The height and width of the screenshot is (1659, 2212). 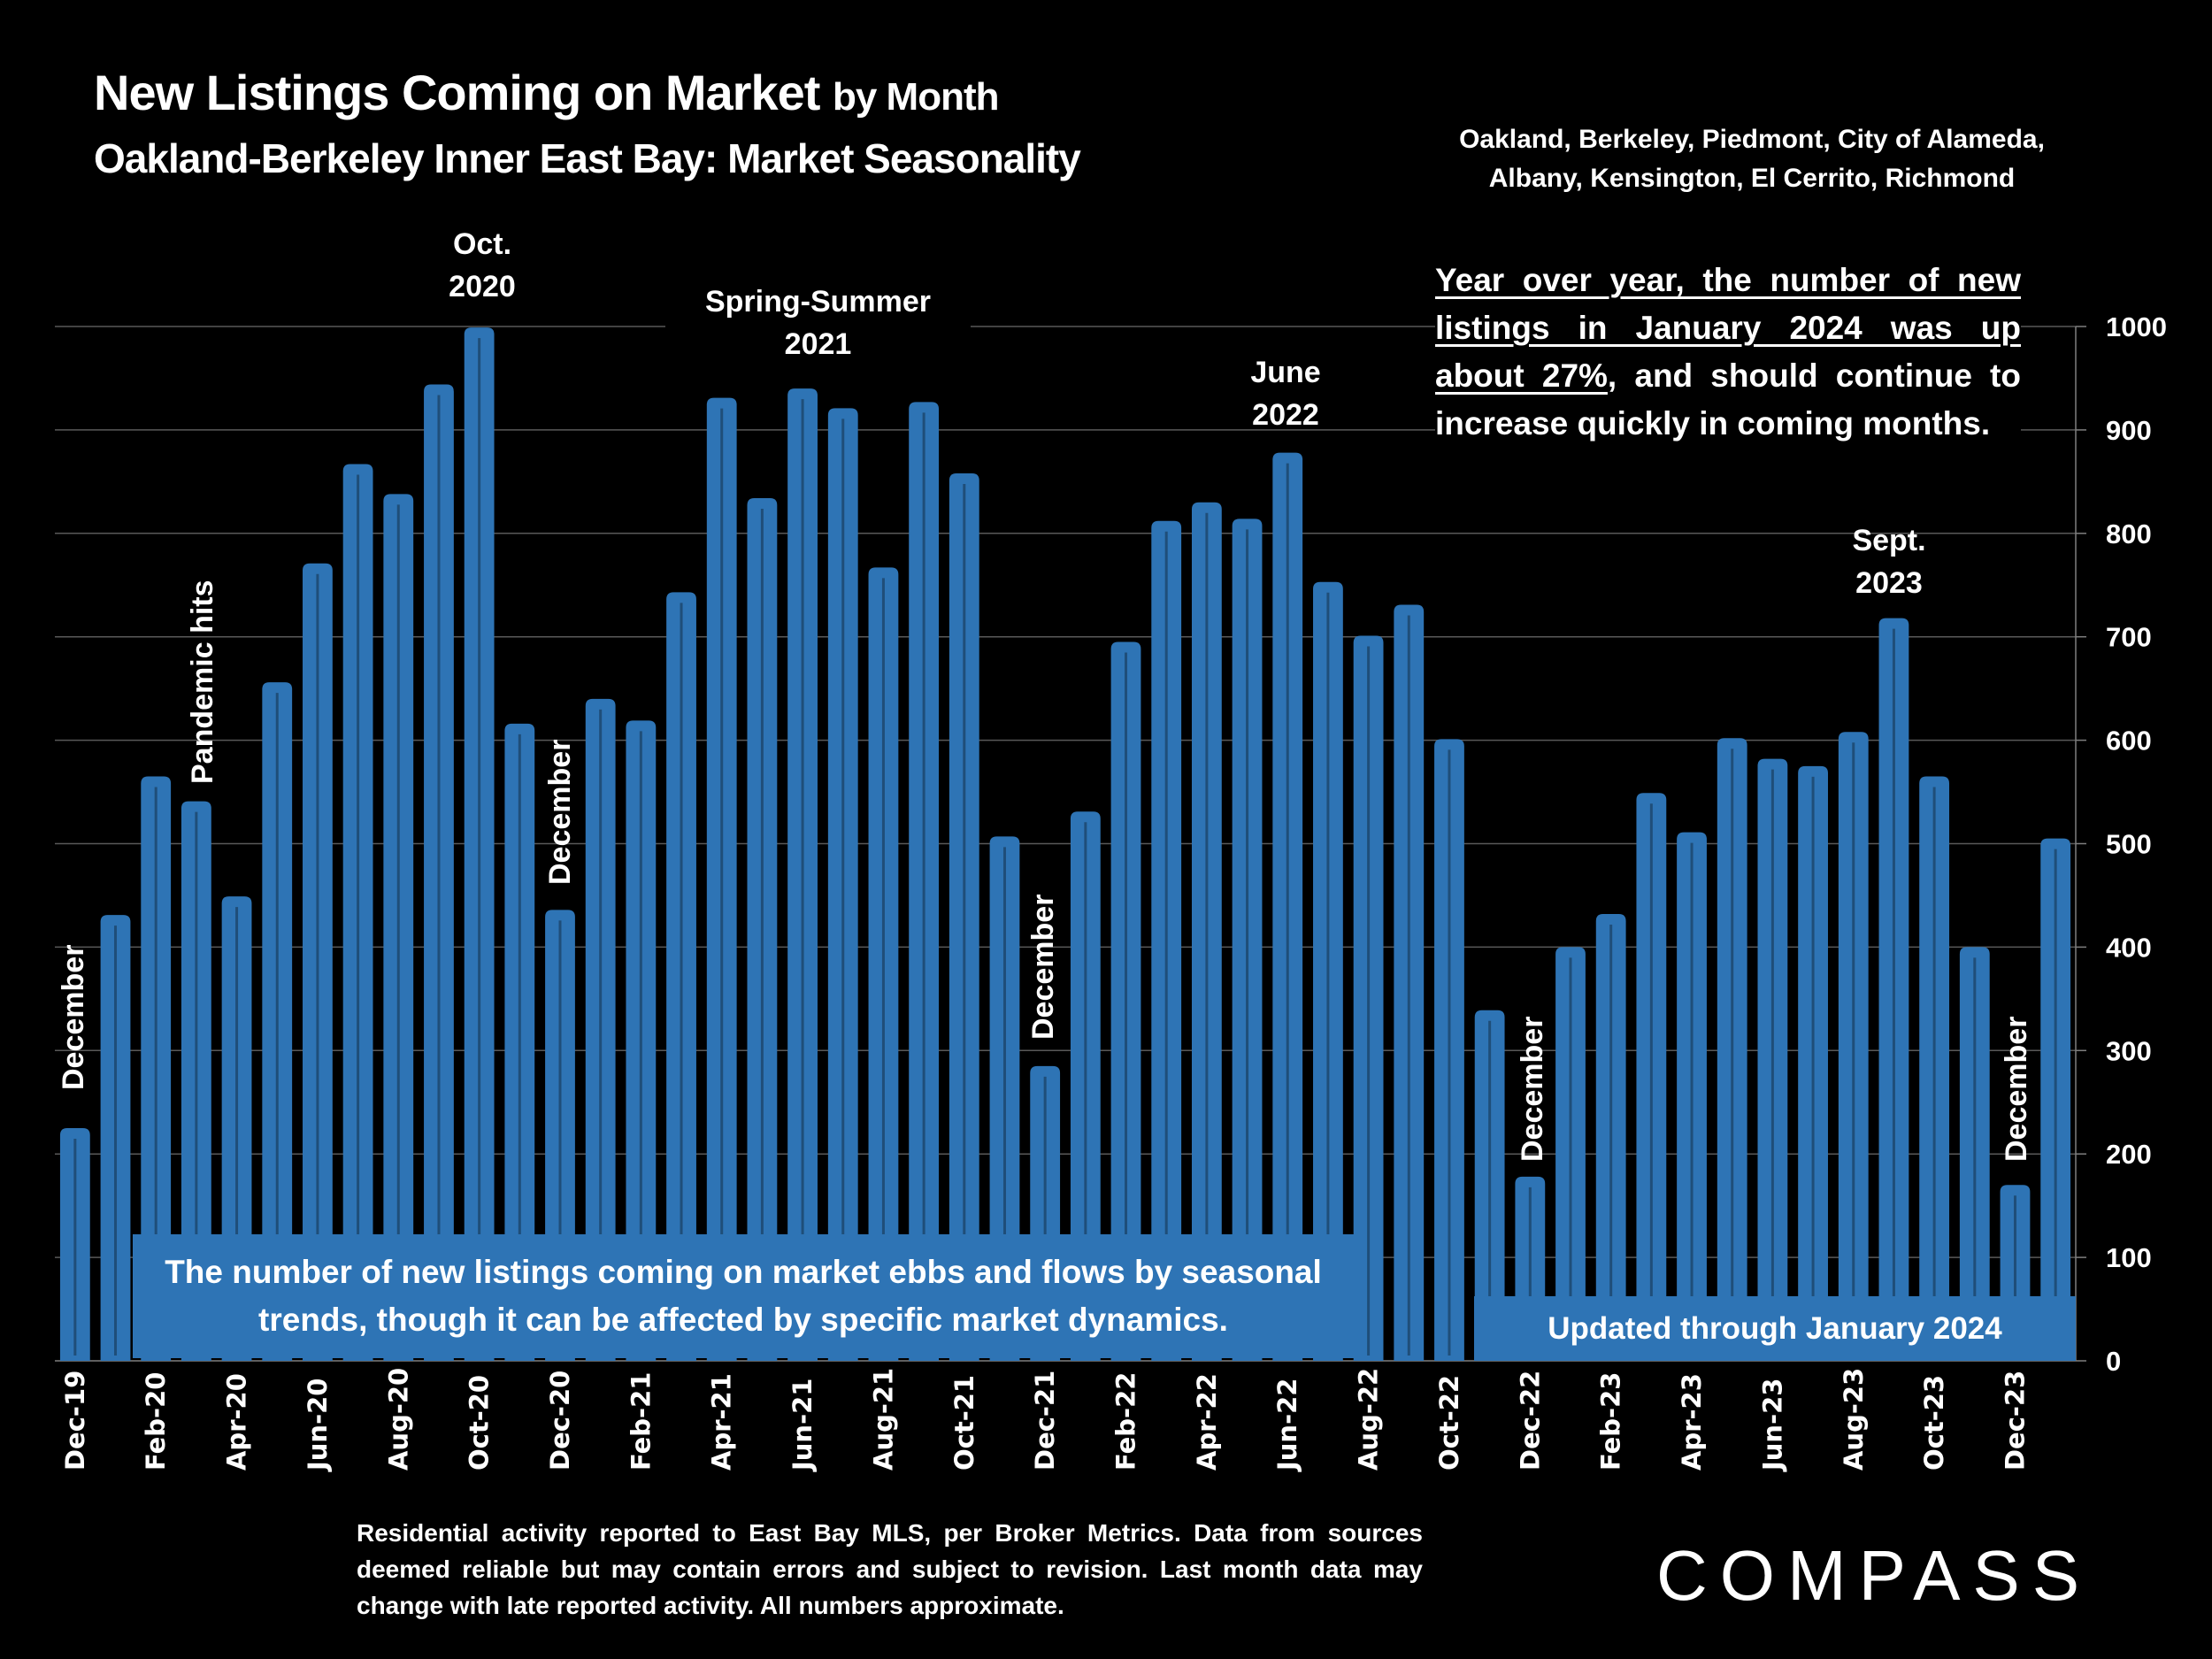 I want to click on x-tick-label: Apr-20, so click(x=237, y=1422).